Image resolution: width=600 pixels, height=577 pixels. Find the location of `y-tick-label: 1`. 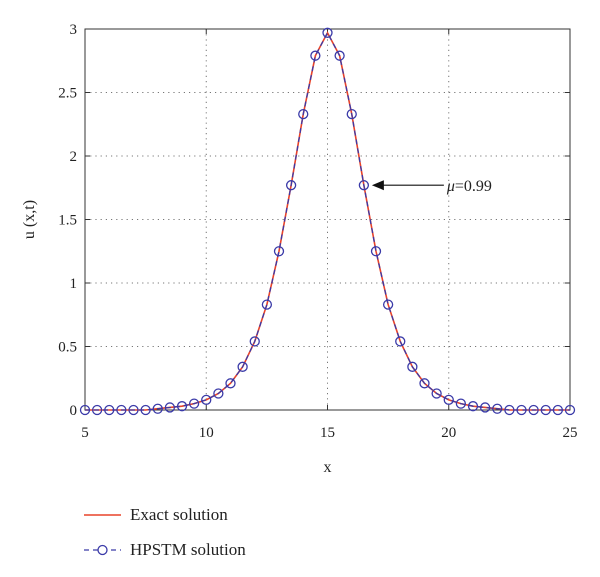

y-tick-label: 1 is located at coordinates (74, 284).